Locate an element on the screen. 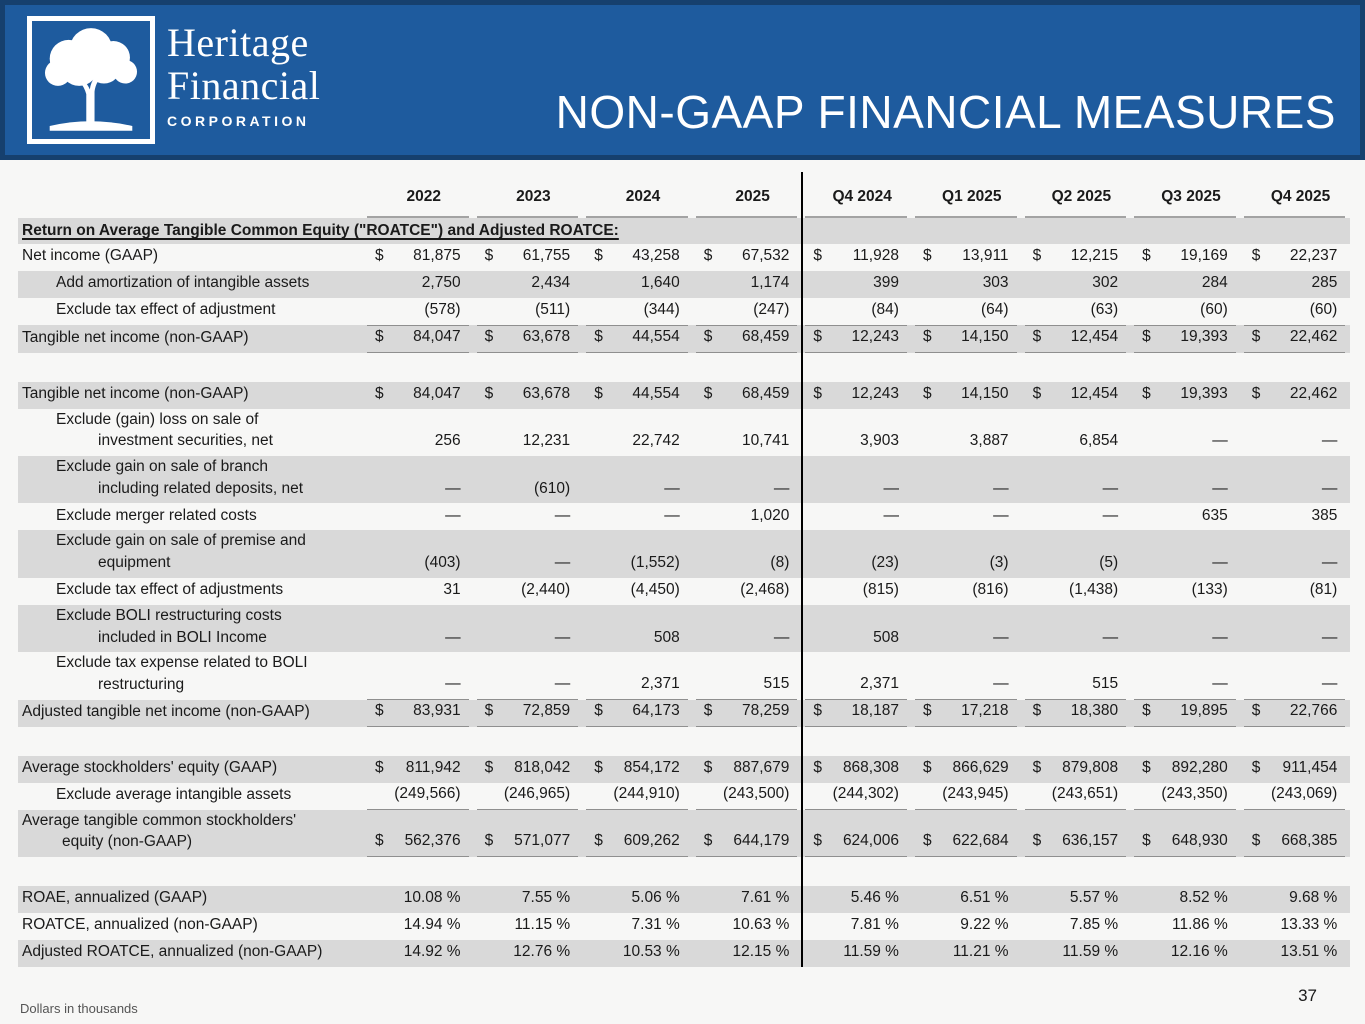 The height and width of the screenshot is (1024, 1365). cell-value: 68,459 is located at coordinates (765, 393).